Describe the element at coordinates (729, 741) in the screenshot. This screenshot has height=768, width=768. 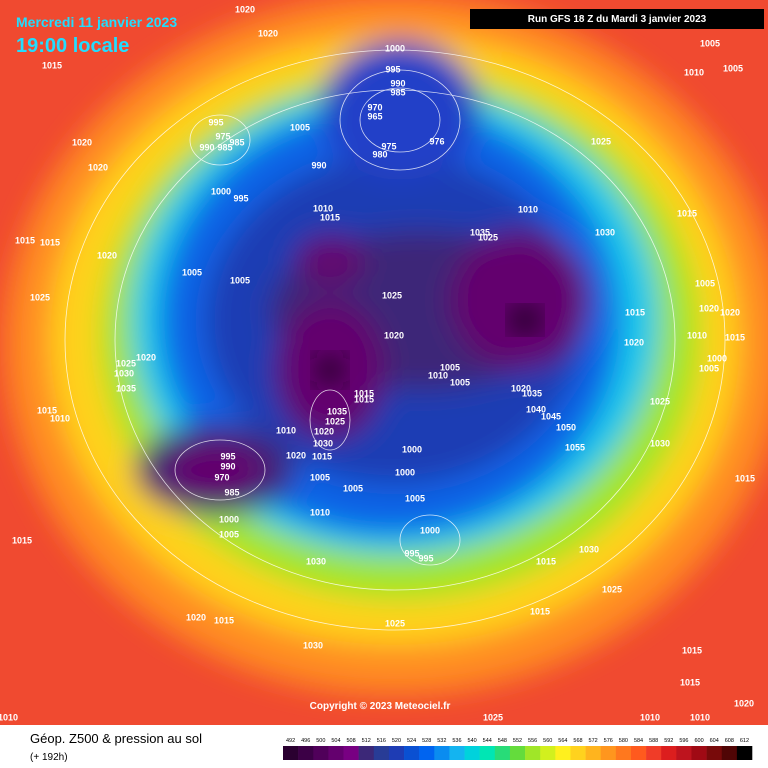
I see `legend-value: 608` at that location.